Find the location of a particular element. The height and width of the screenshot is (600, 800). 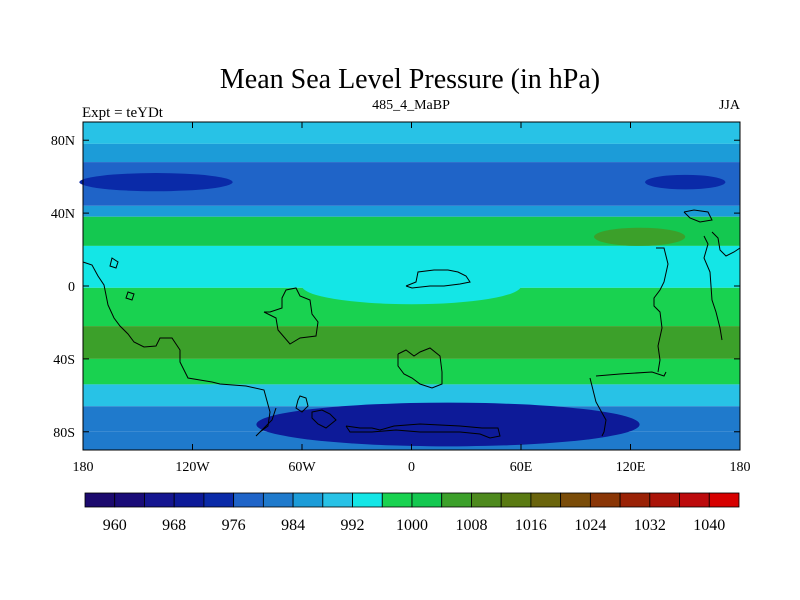

colorbar-label: 1008 is located at coordinates (471, 525).